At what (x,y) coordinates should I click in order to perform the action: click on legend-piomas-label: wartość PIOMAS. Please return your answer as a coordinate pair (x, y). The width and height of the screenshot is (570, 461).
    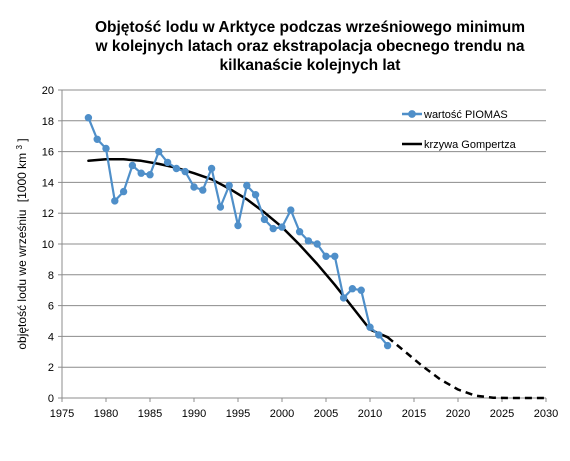
    Looking at the image, I should click on (465, 115).